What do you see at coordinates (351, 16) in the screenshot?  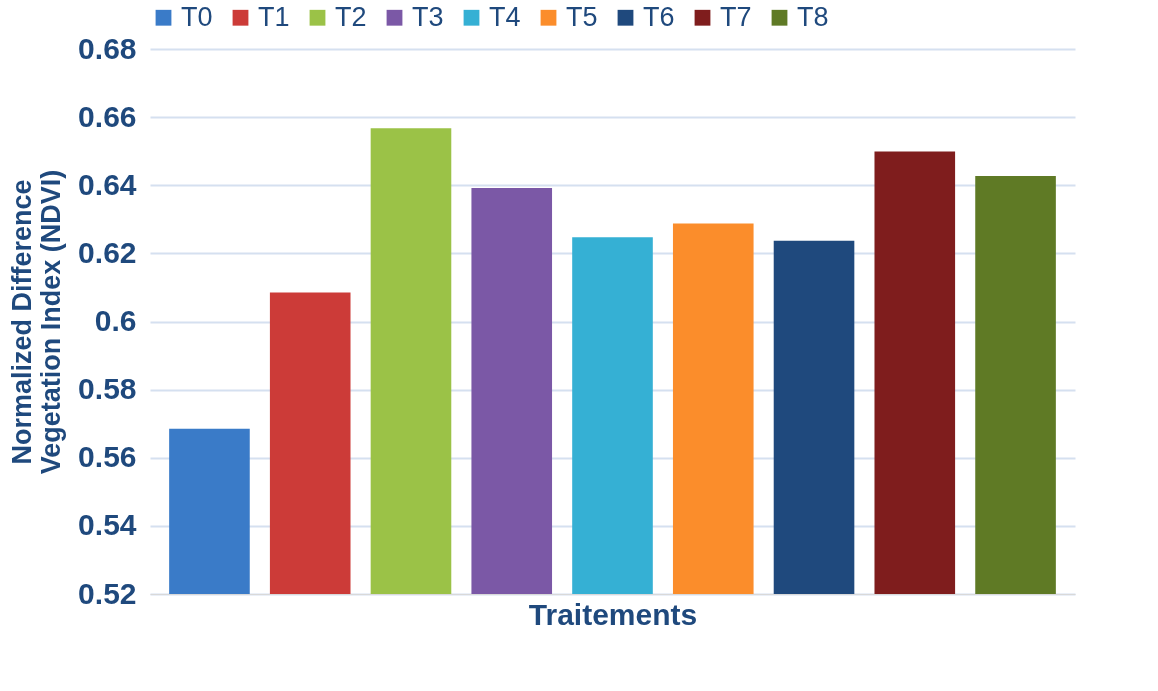 I see `legend-label: T2` at bounding box center [351, 16].